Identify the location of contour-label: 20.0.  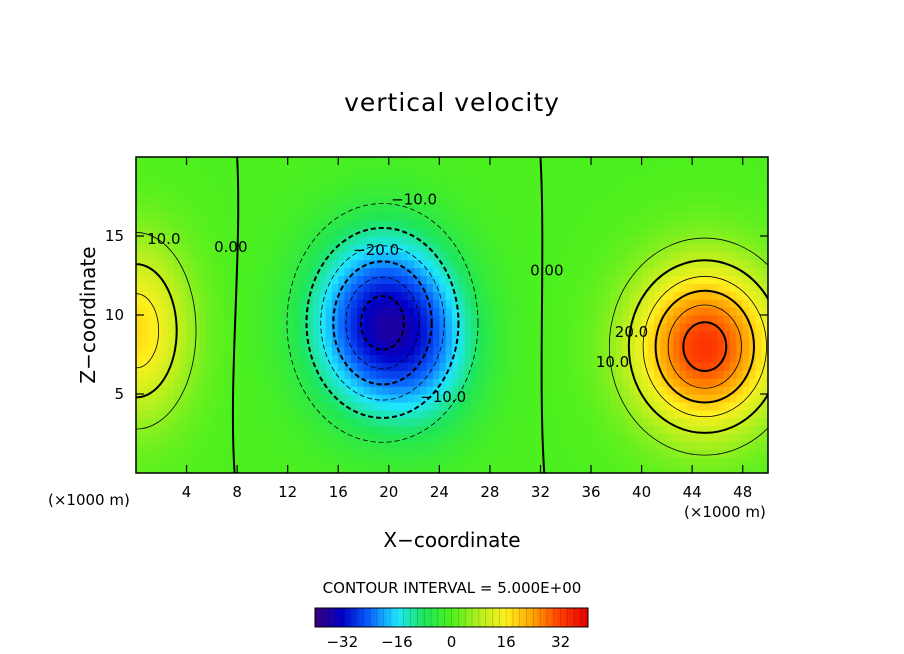
(631, 332).